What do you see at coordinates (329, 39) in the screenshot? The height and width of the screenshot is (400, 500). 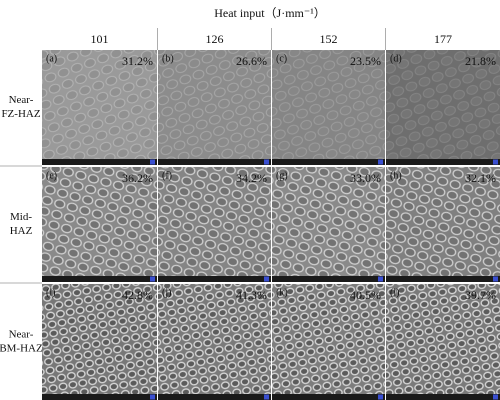 I see `column-label: 152` at bounding box center [329, 39].